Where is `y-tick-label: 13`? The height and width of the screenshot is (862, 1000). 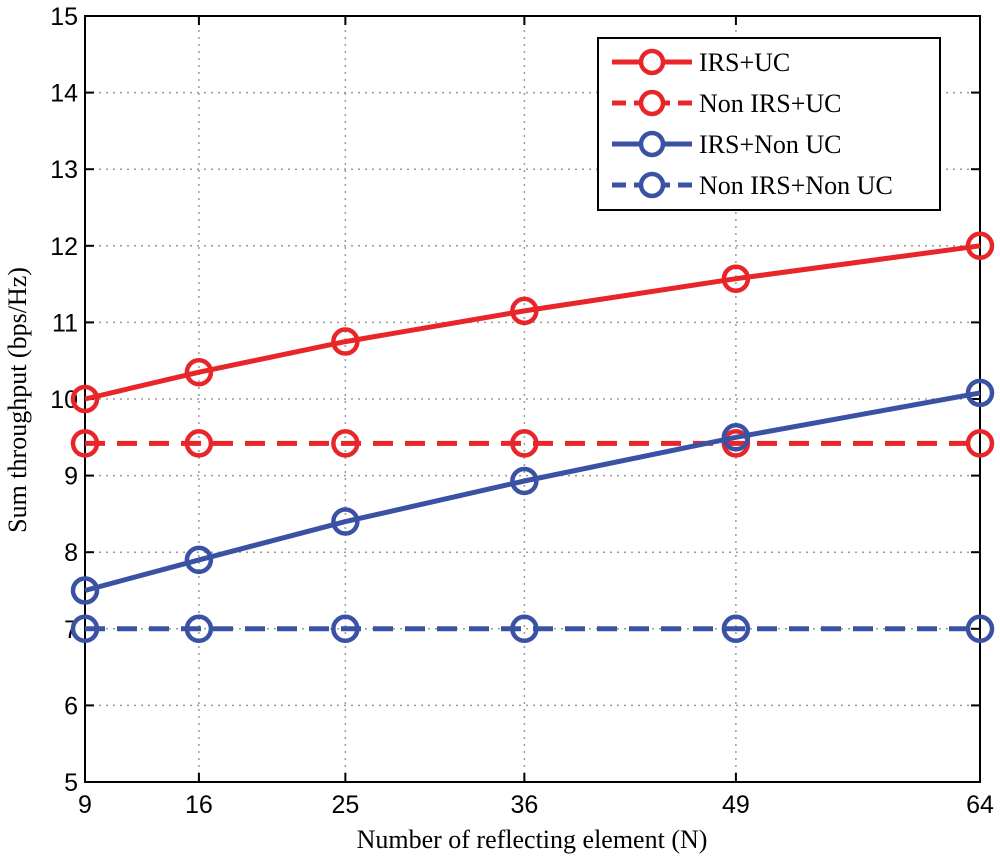
y-tick-label: 13 is located at coordinates (64, 170).